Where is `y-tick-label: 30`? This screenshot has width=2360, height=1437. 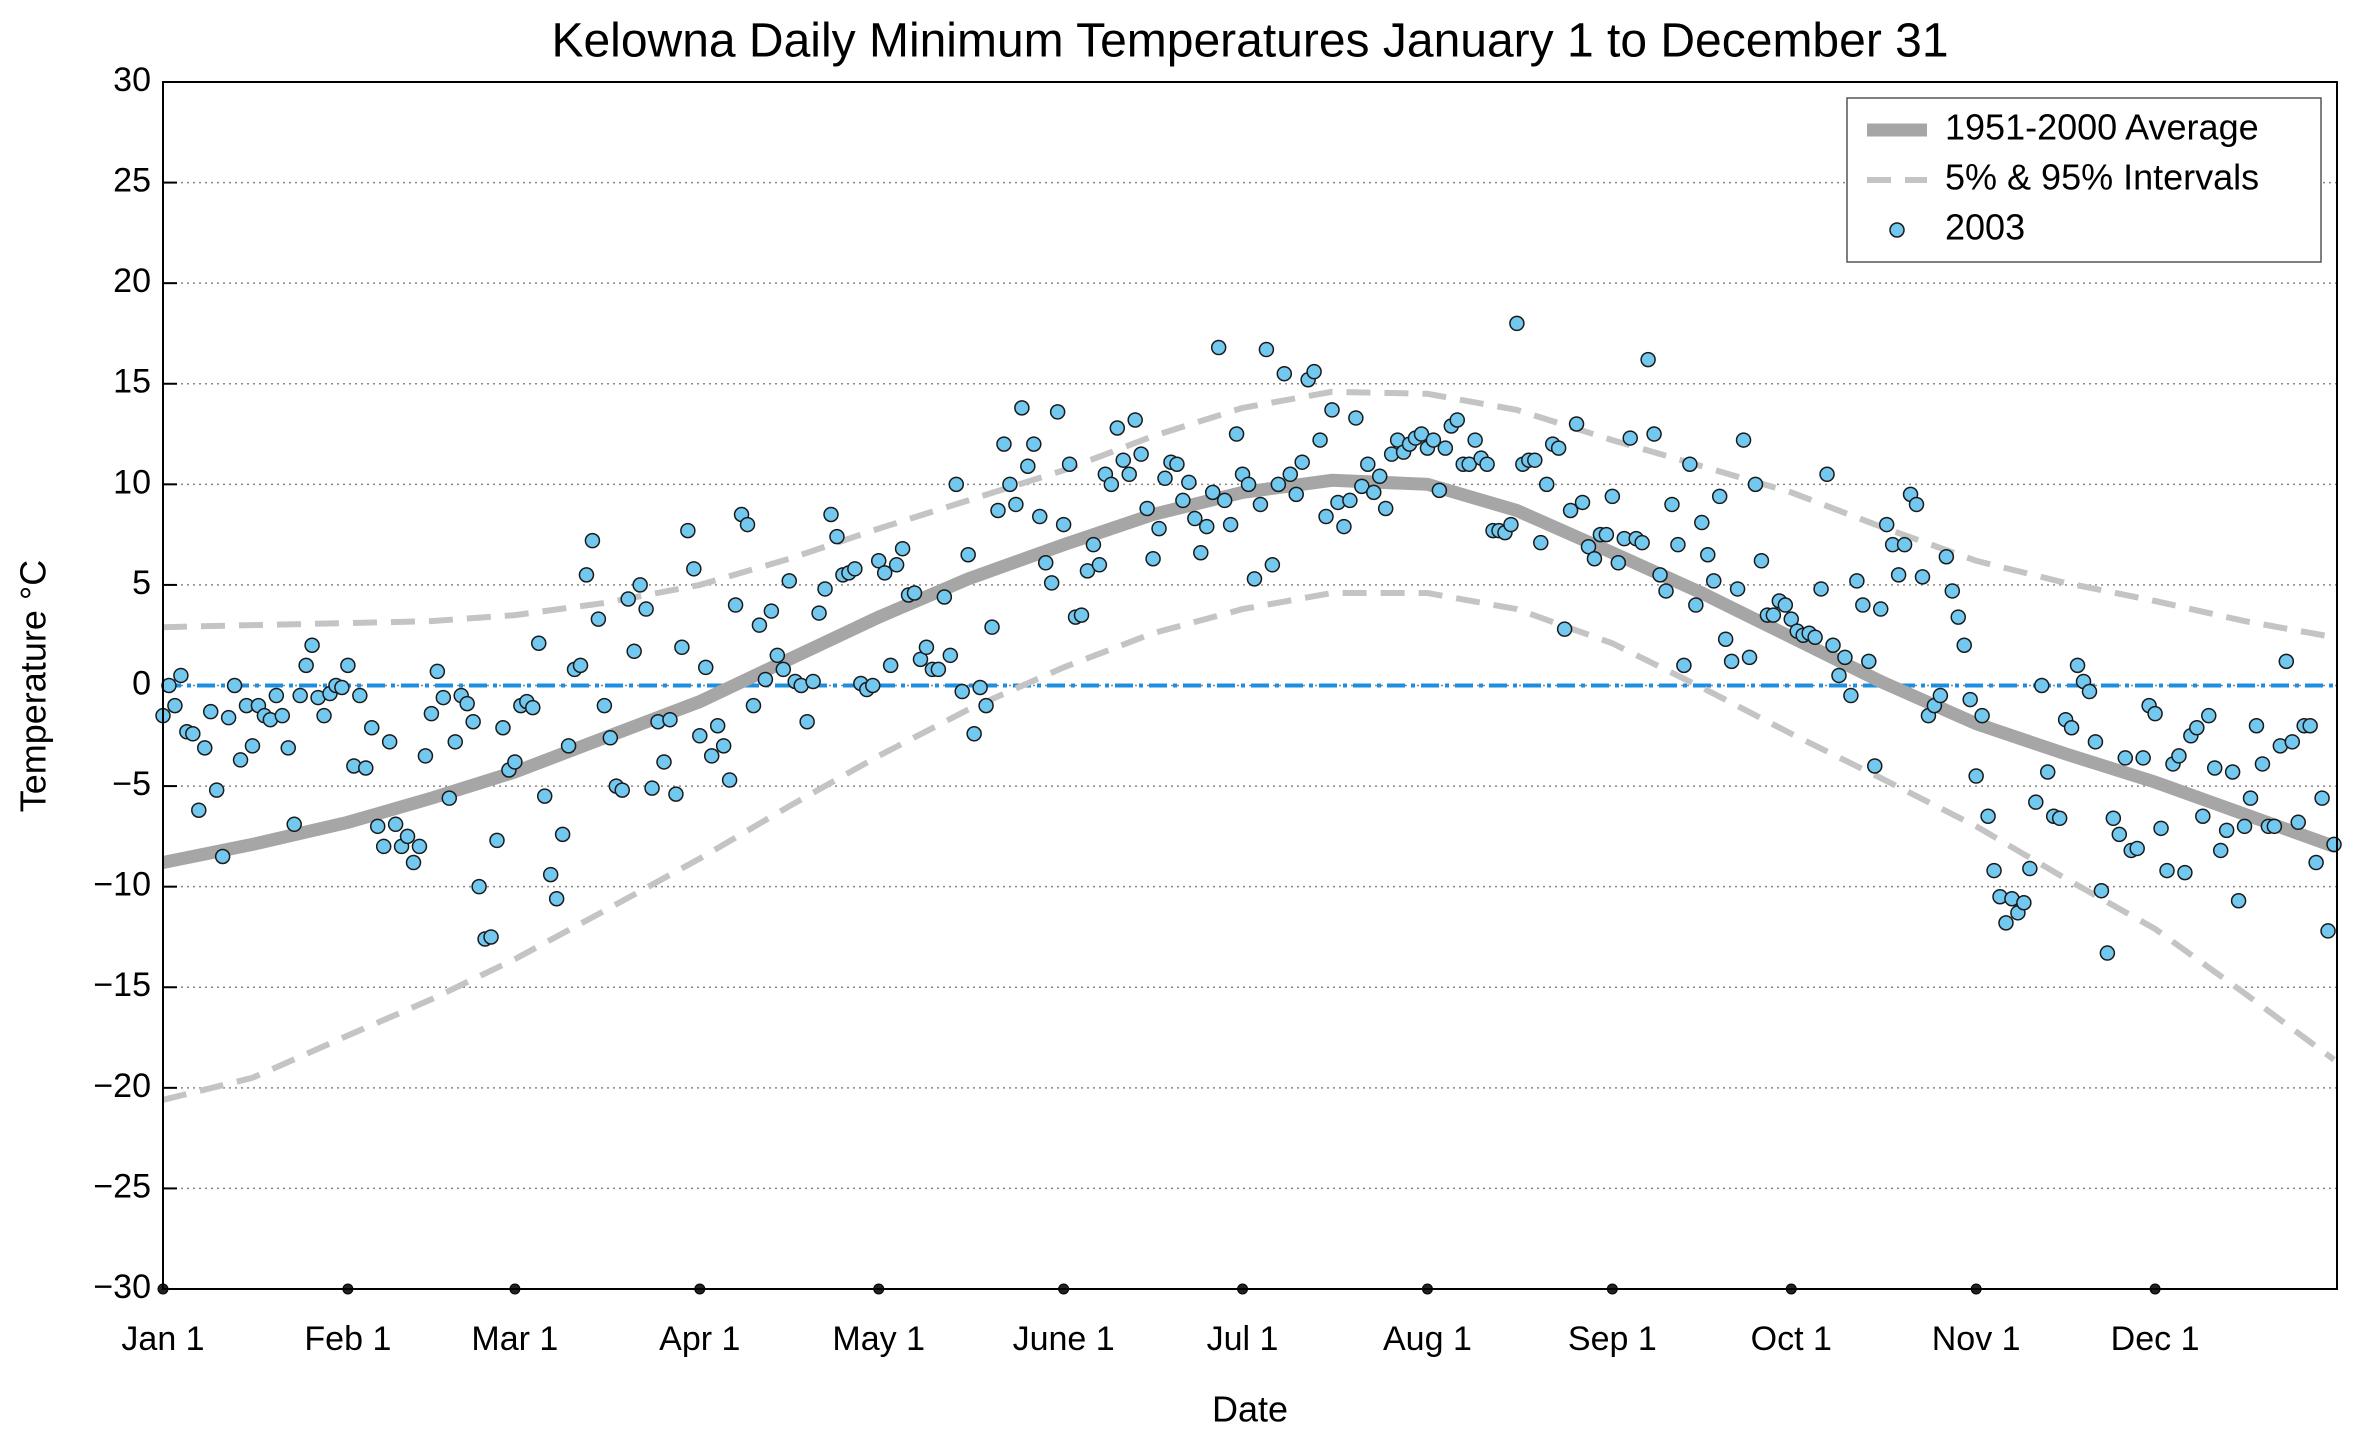 y-tick-label: 30 is located at coordinates (132, 80).